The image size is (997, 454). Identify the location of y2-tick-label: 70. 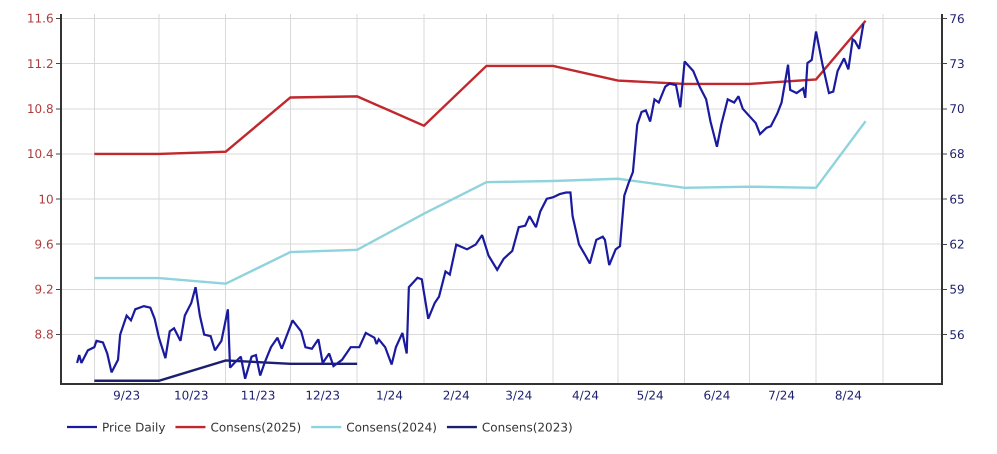
(957, 109).